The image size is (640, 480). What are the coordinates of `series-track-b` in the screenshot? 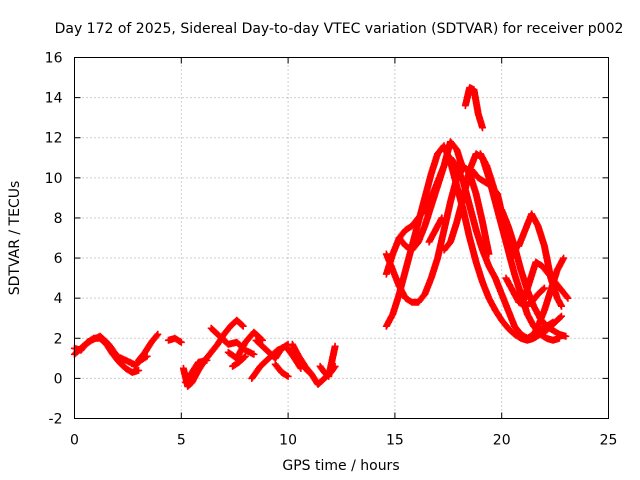 It's located at (104, 350).